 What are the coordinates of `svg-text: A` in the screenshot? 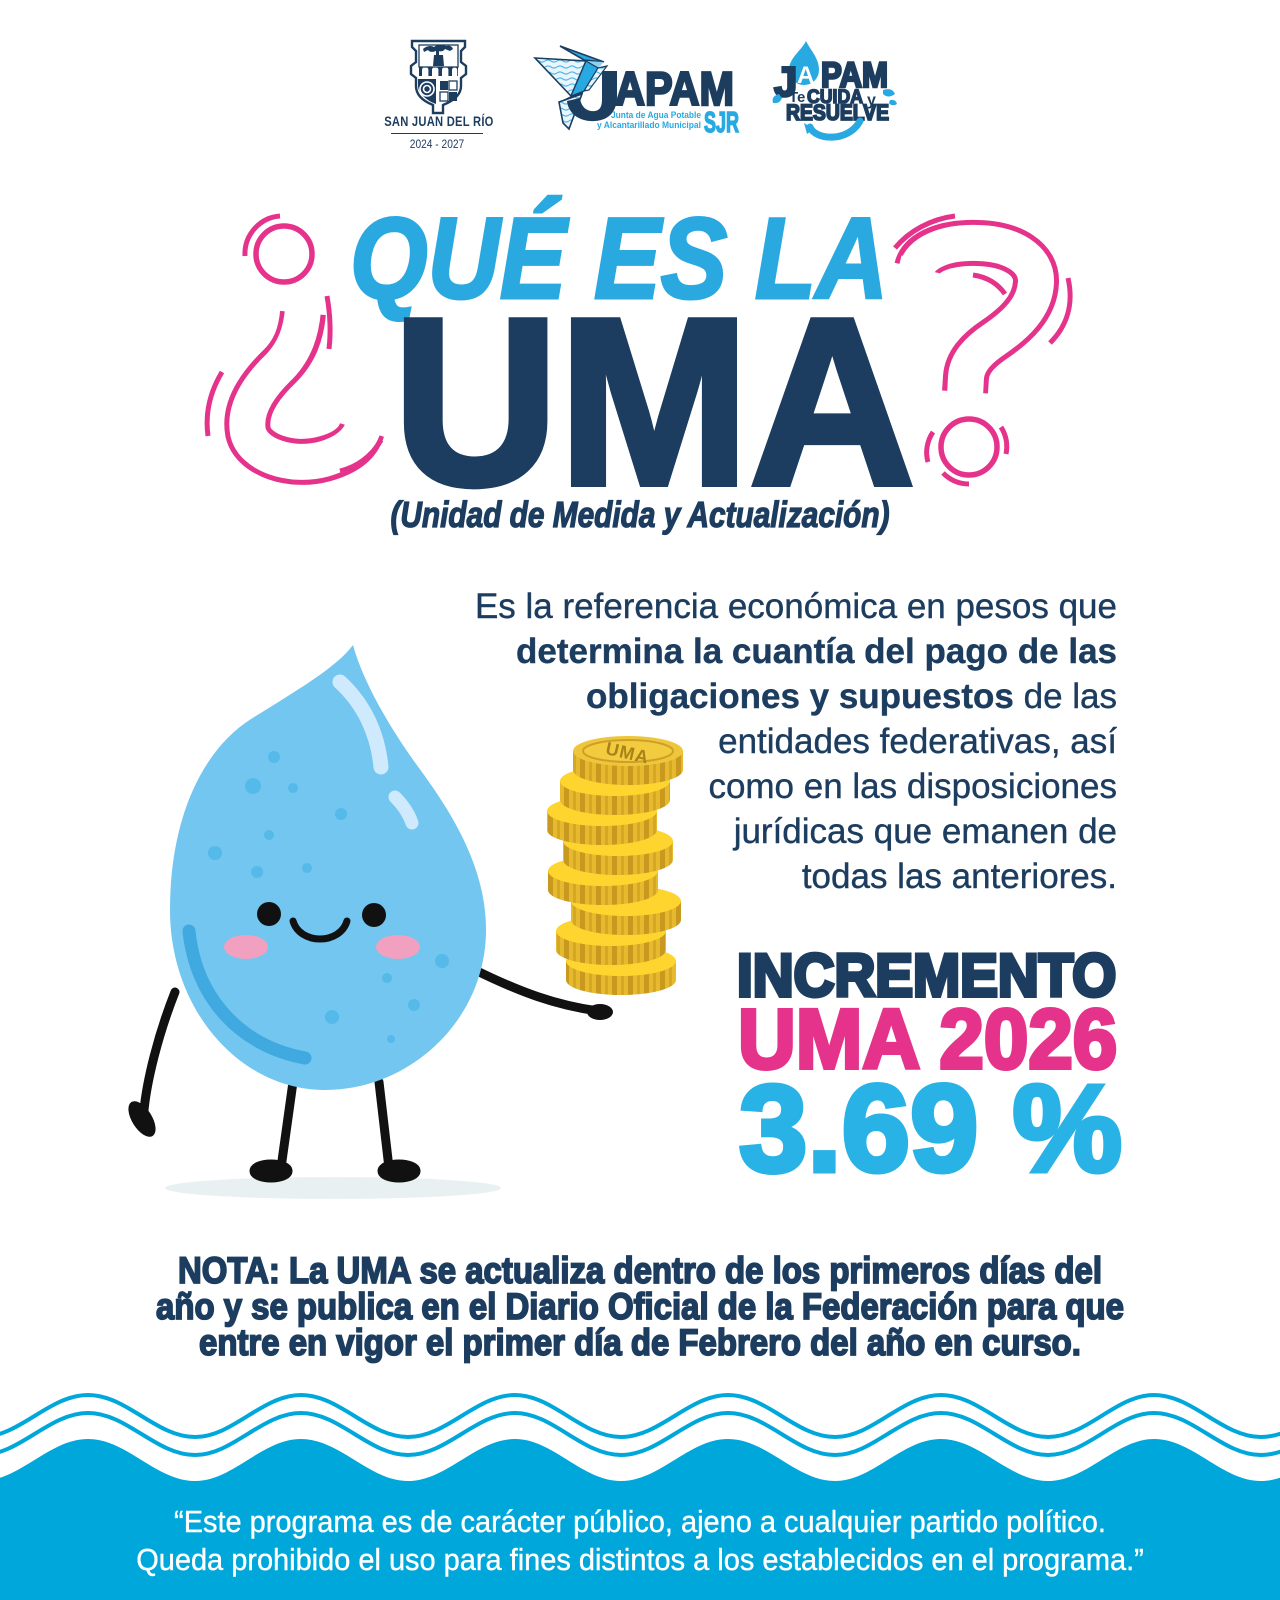 It's located at (805, 75).